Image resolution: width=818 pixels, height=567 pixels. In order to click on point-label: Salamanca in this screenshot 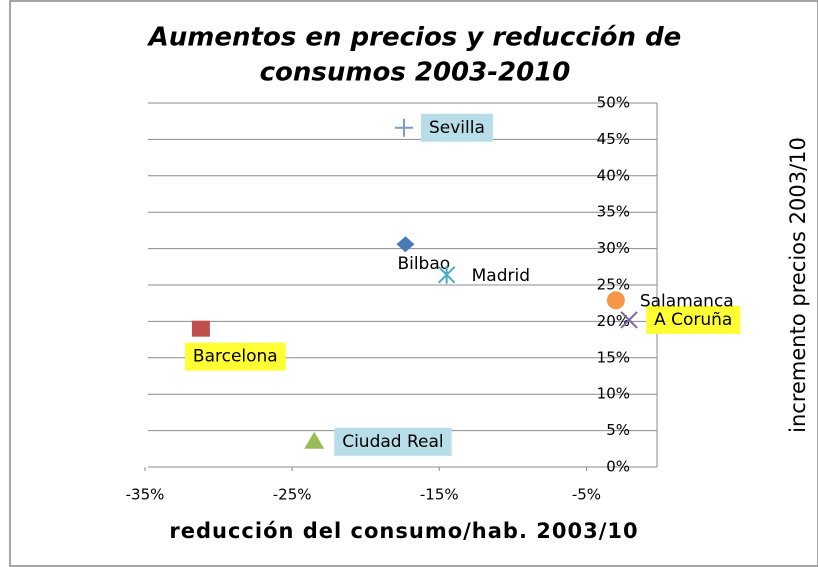, I will do `click(687, 301)`.